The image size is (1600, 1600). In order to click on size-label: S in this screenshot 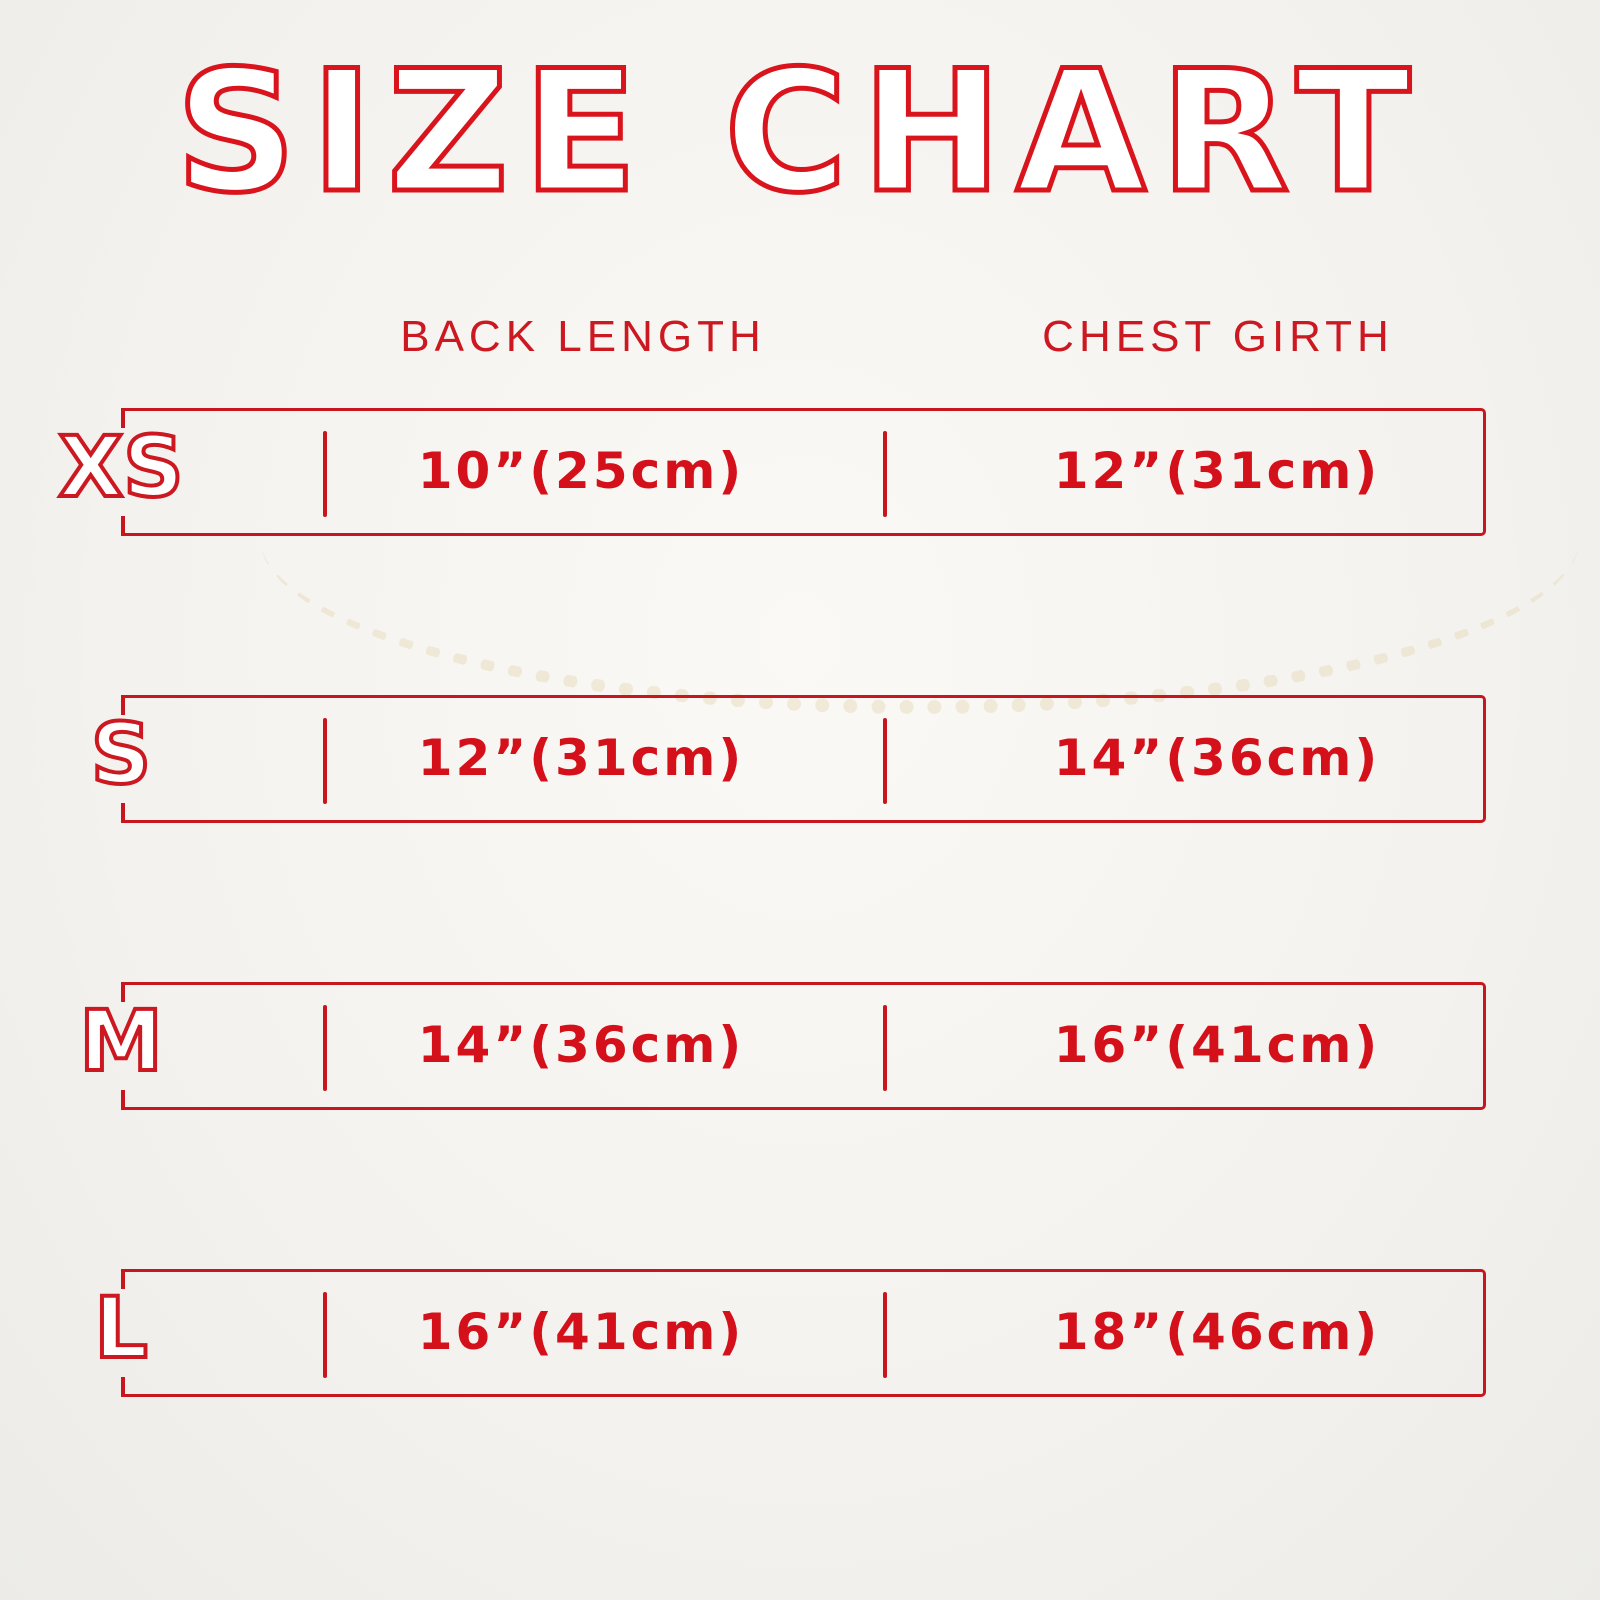, I will do `click(121, 754)`.